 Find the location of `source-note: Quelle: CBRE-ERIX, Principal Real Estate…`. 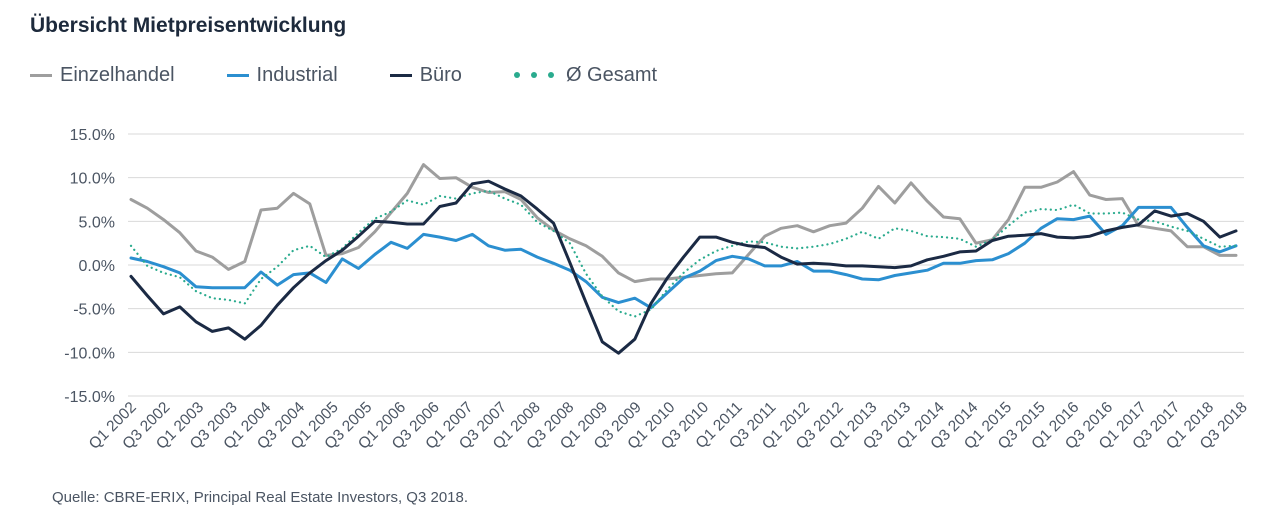

source-note: Quelle: CBRE-ERIX, Principal Real Estate… is located at coordinates (260, 497).